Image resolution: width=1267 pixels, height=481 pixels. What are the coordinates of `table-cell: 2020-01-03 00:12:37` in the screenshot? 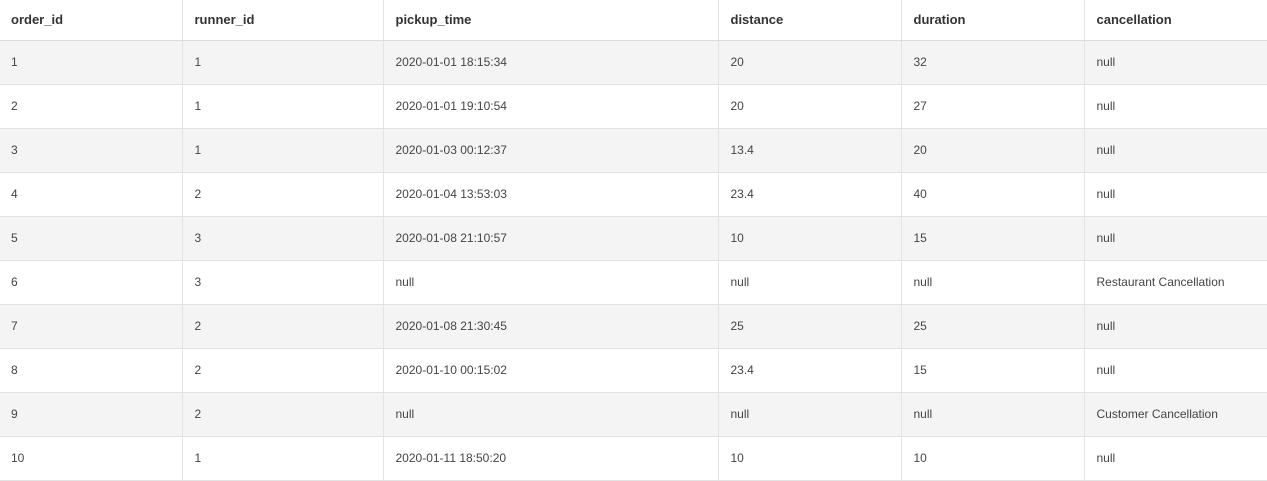 It's located at (550, 150).